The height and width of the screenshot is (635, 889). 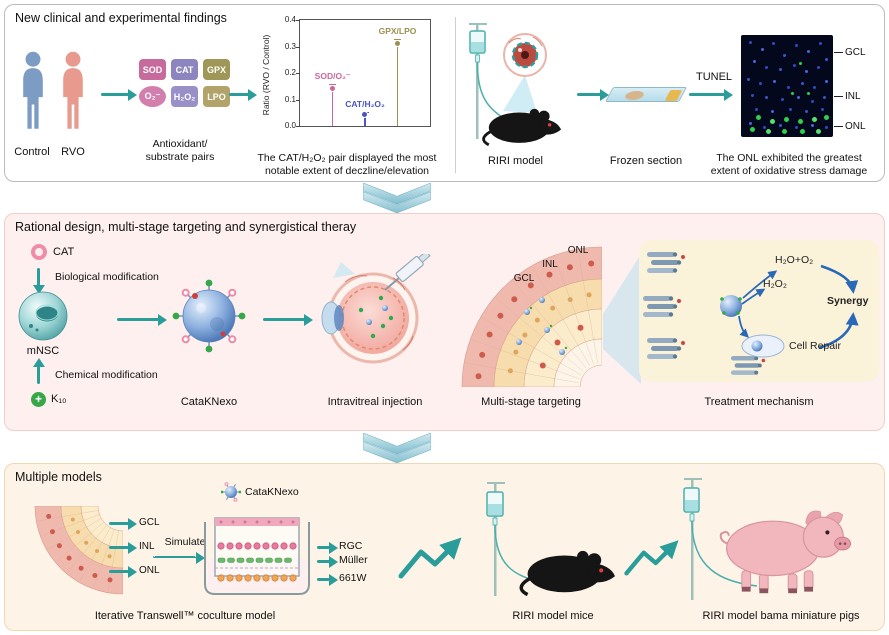 I want to click on pair-gpx: GPX, so click(x=216, y=69).